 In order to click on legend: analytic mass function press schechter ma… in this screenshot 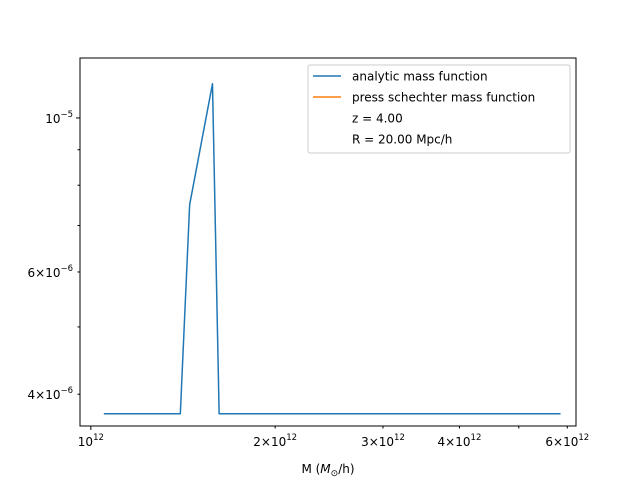, I will do `click(439, 109)`.